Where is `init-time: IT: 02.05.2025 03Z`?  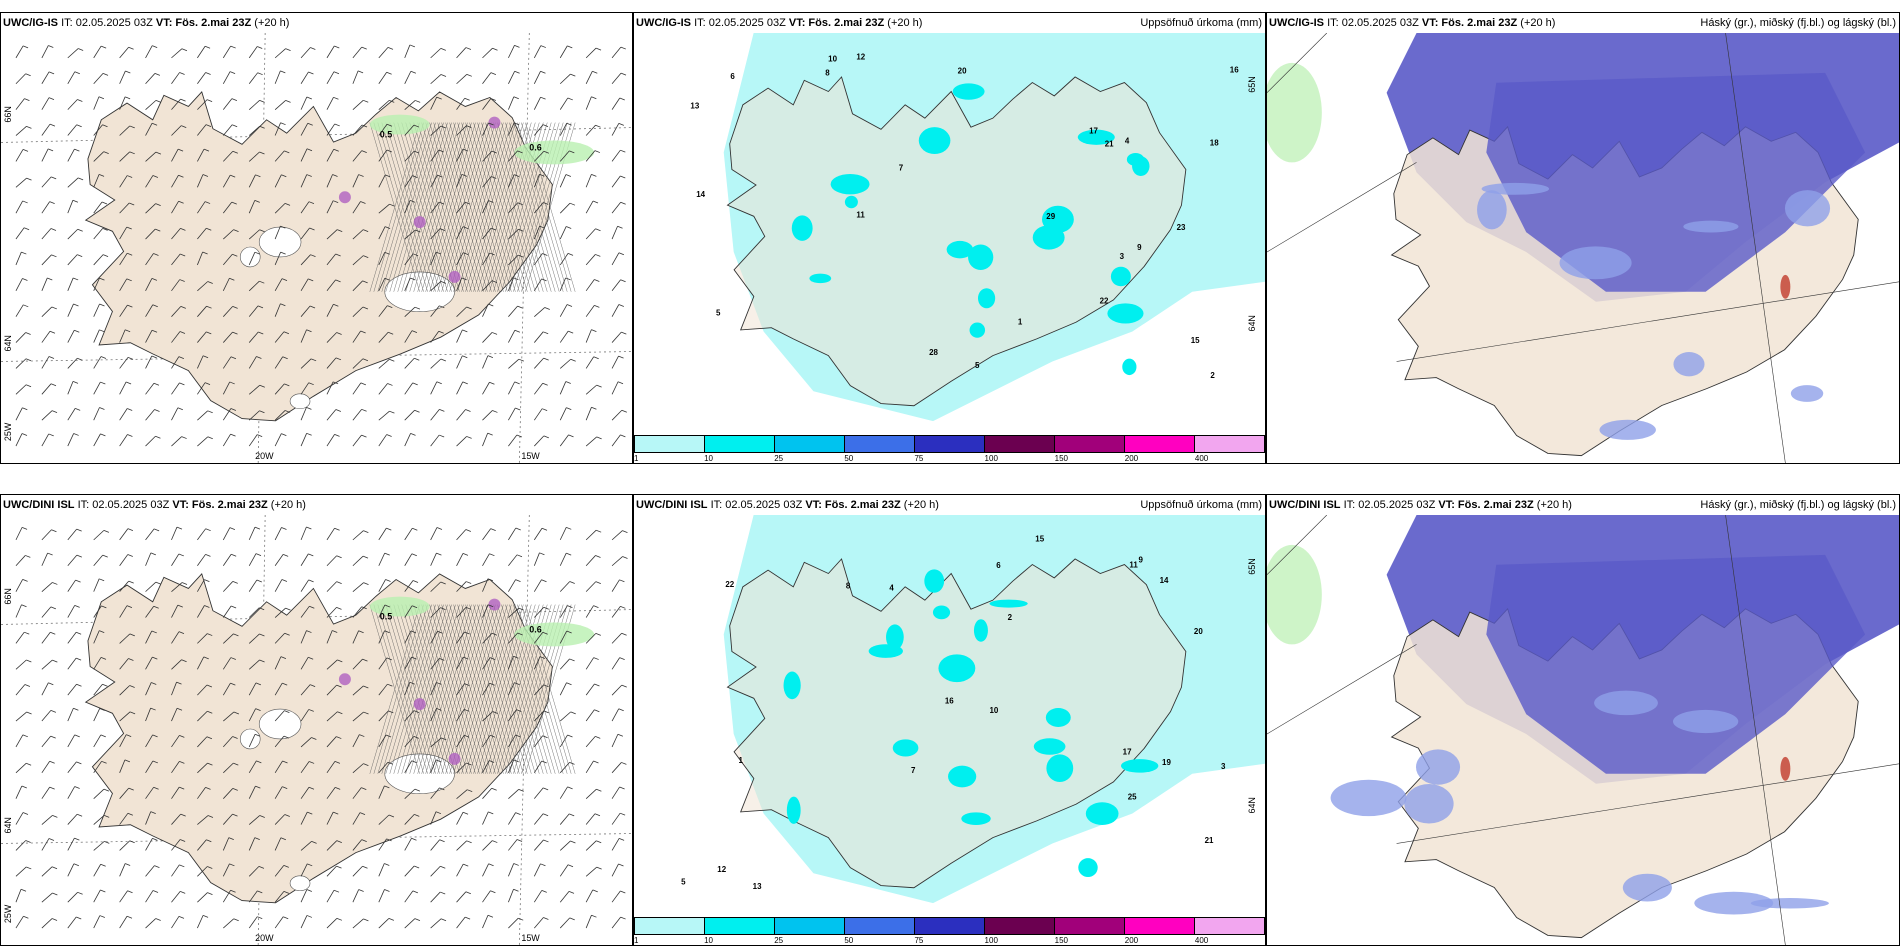 init-time: IT: 02.05.2025 03Z is located at coordinates (1389, 505).